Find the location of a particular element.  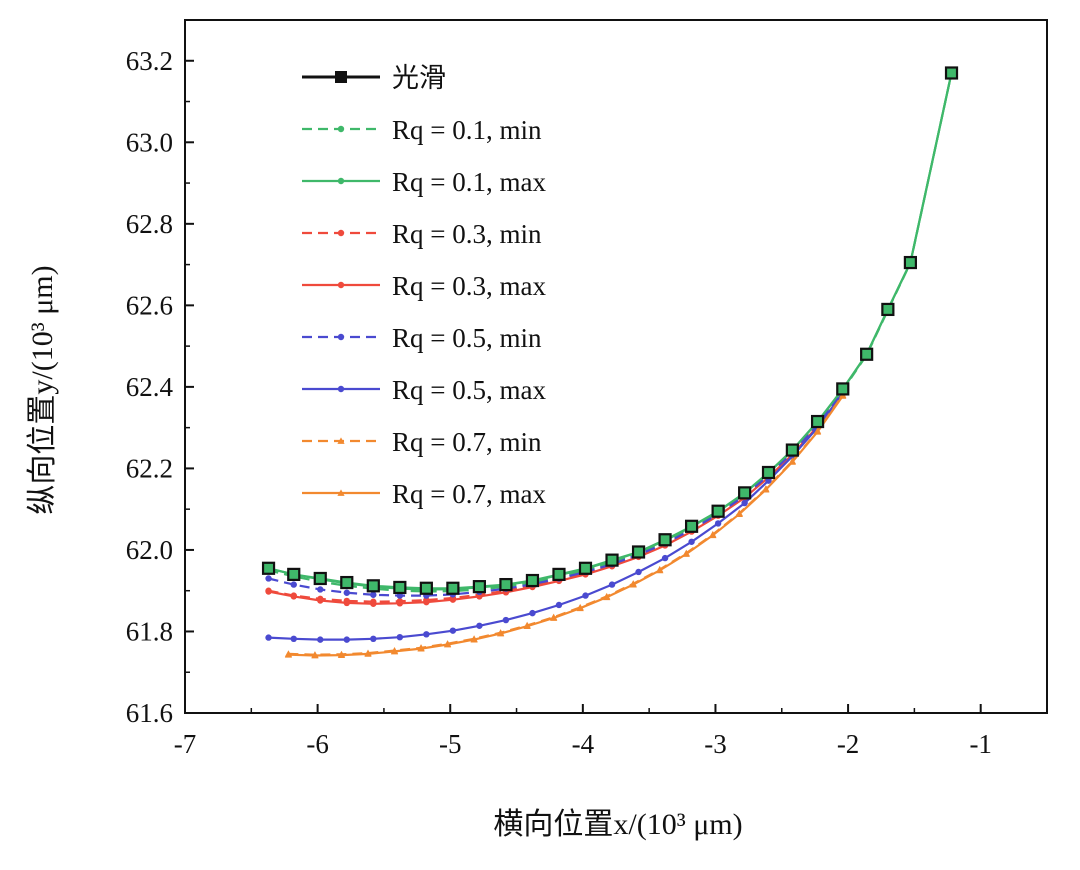

y-tick-label: 62.4 is located at coordinates (150, 387).